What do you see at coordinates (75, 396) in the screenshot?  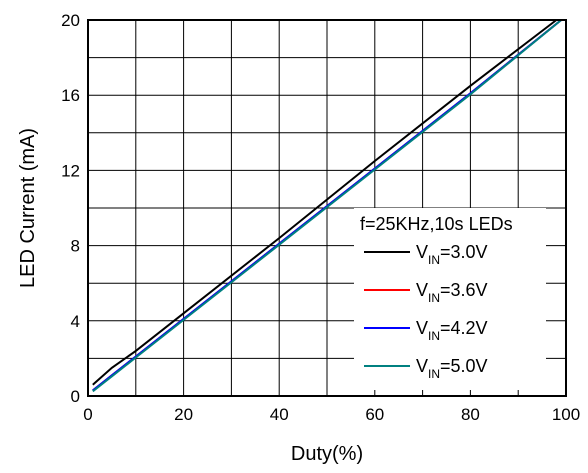 I see `y-tick-label: 0` at bounding box center [75, 396].